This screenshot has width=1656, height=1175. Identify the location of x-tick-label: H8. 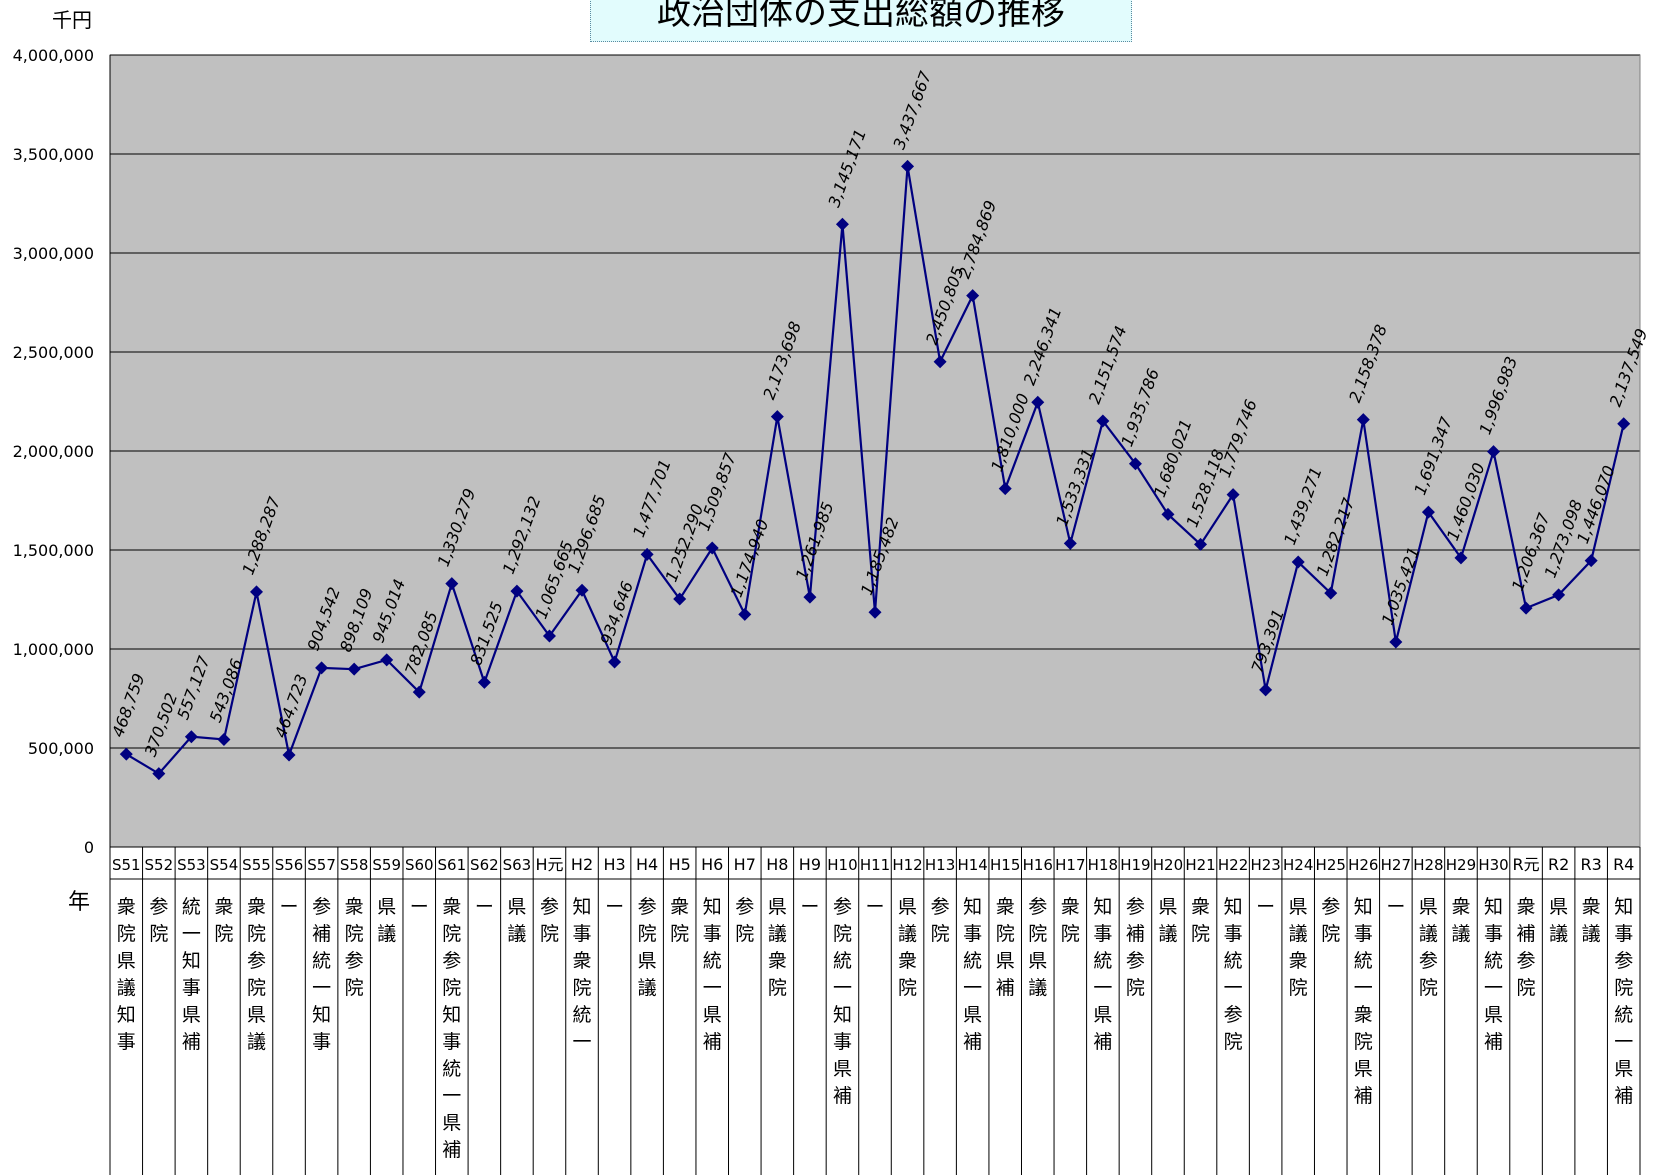
(777, 864).